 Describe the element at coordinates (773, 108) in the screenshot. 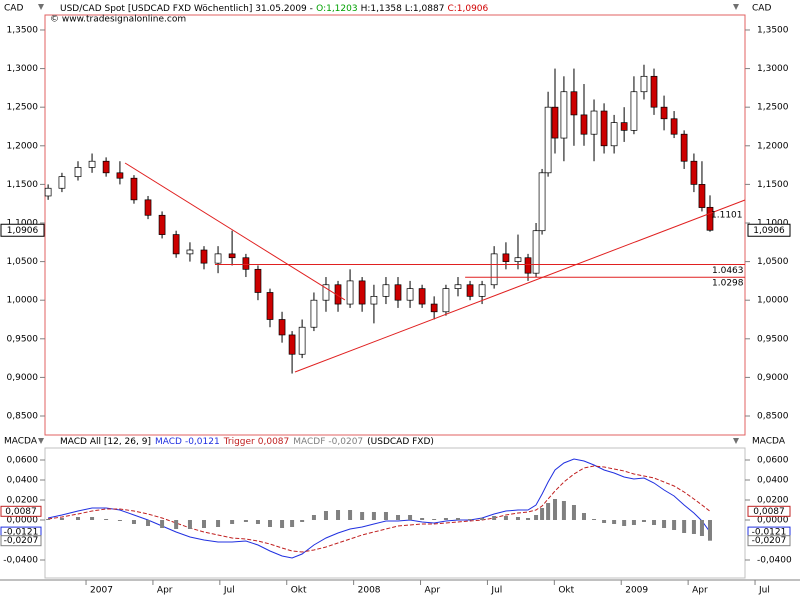

I see `y-tick-label-right: 1,2500` at that location.